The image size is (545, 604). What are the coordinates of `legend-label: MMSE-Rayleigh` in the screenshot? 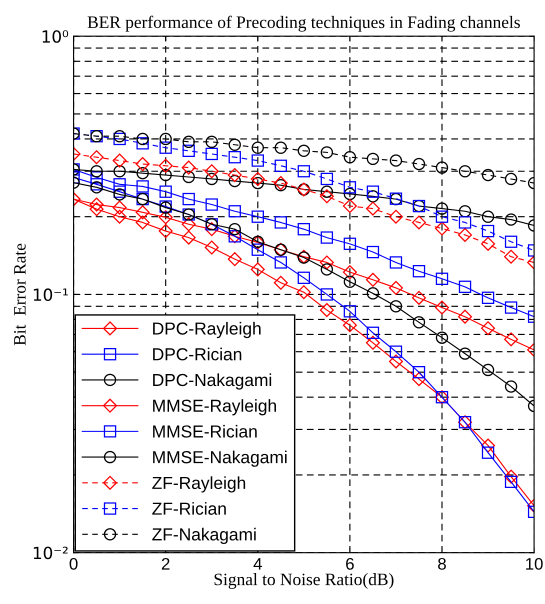 It's located at (214, 407).